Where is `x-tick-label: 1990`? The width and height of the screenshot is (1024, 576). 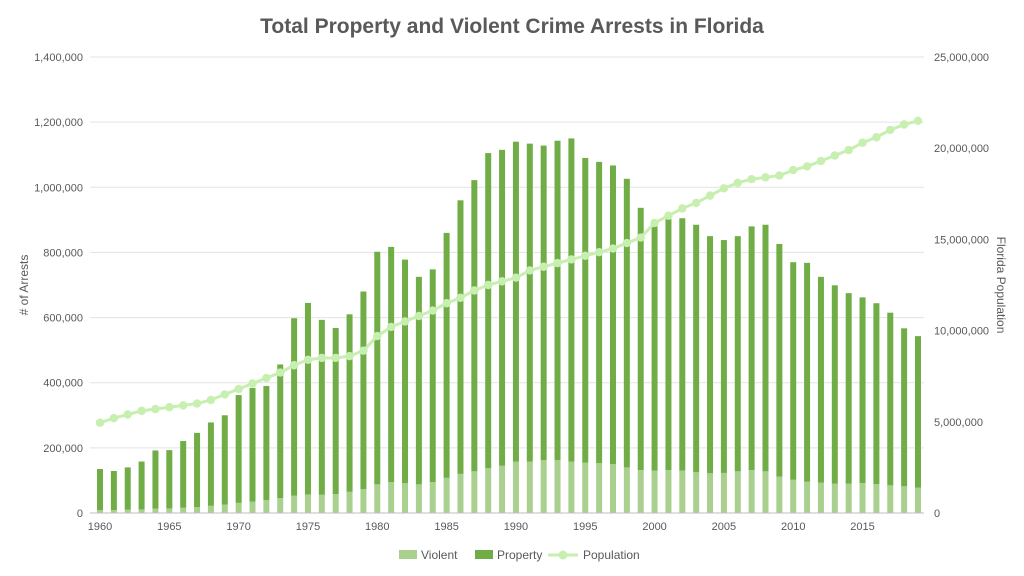
x-tick-label: 1990 is located at coordinates (516, 527).